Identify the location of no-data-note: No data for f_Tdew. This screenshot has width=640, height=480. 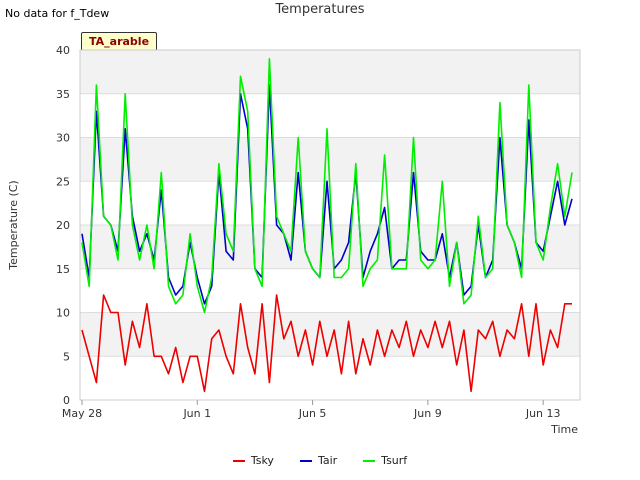
(57, 13).